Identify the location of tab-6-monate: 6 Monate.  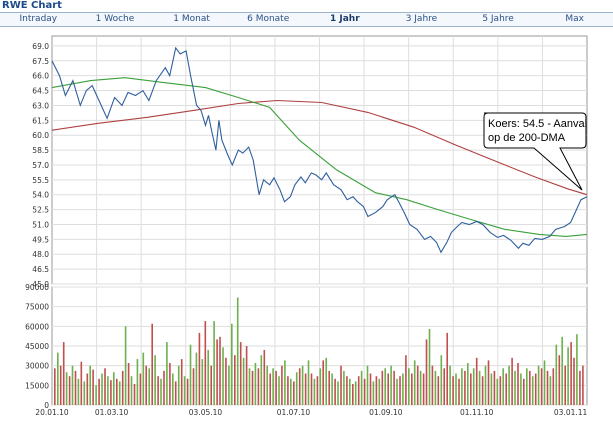
(268, 19).